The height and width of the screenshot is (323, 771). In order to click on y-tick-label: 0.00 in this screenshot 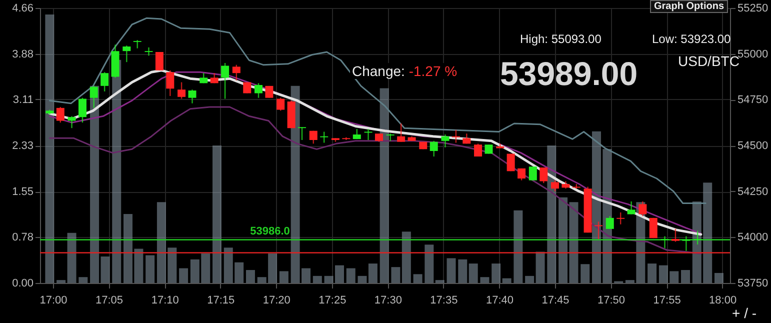, I will do `click(23, 284)`.